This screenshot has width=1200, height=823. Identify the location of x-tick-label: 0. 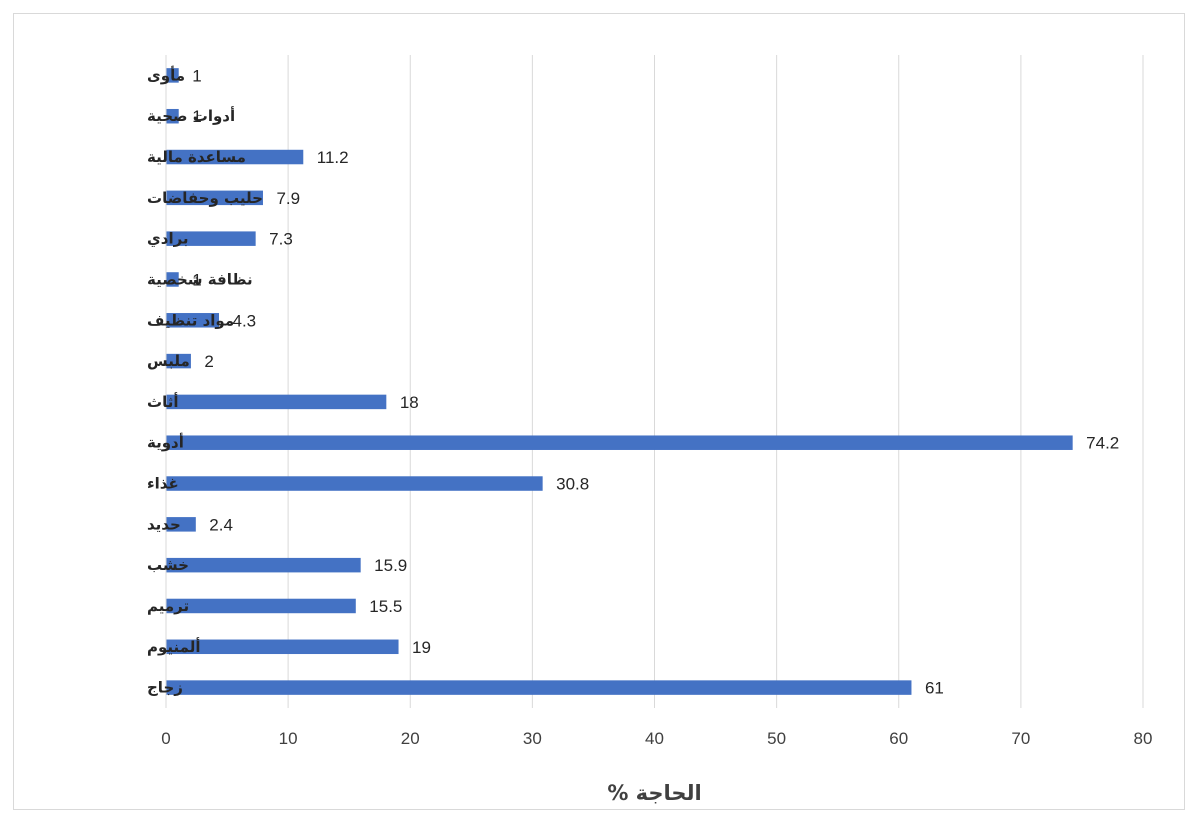
(165, 738).